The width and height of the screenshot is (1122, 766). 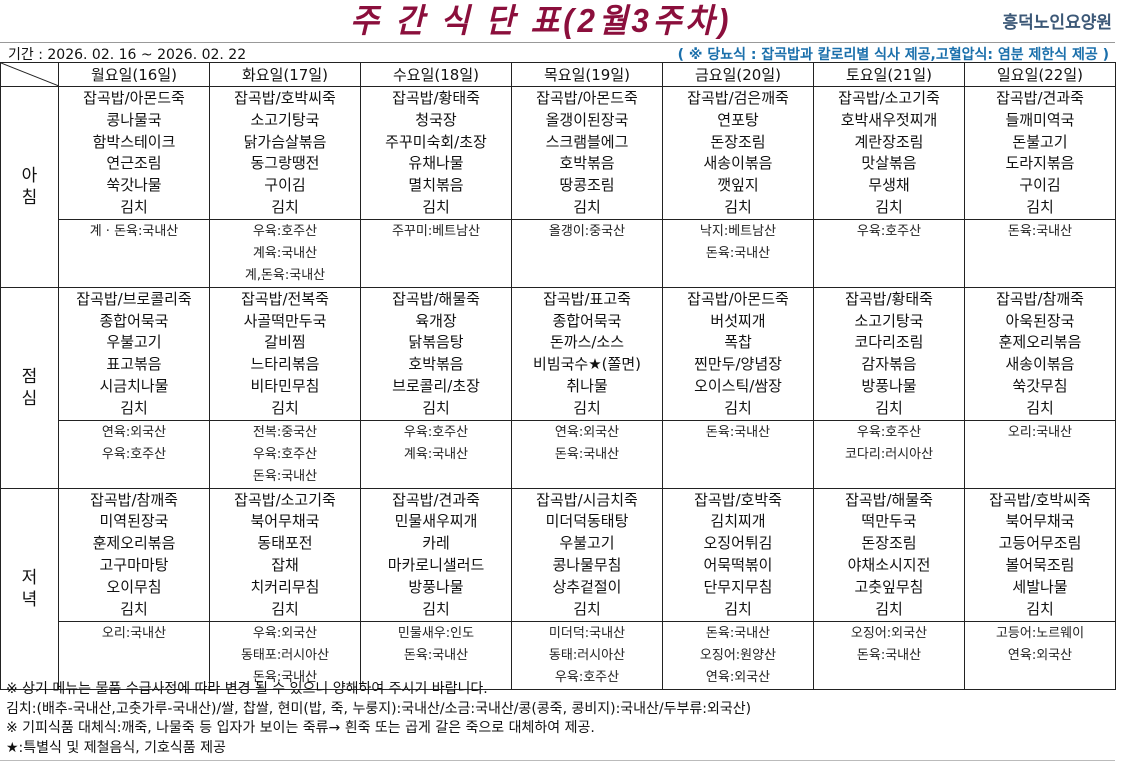 I want to click on meal-label: 점 심, so click(x=29, y=387).